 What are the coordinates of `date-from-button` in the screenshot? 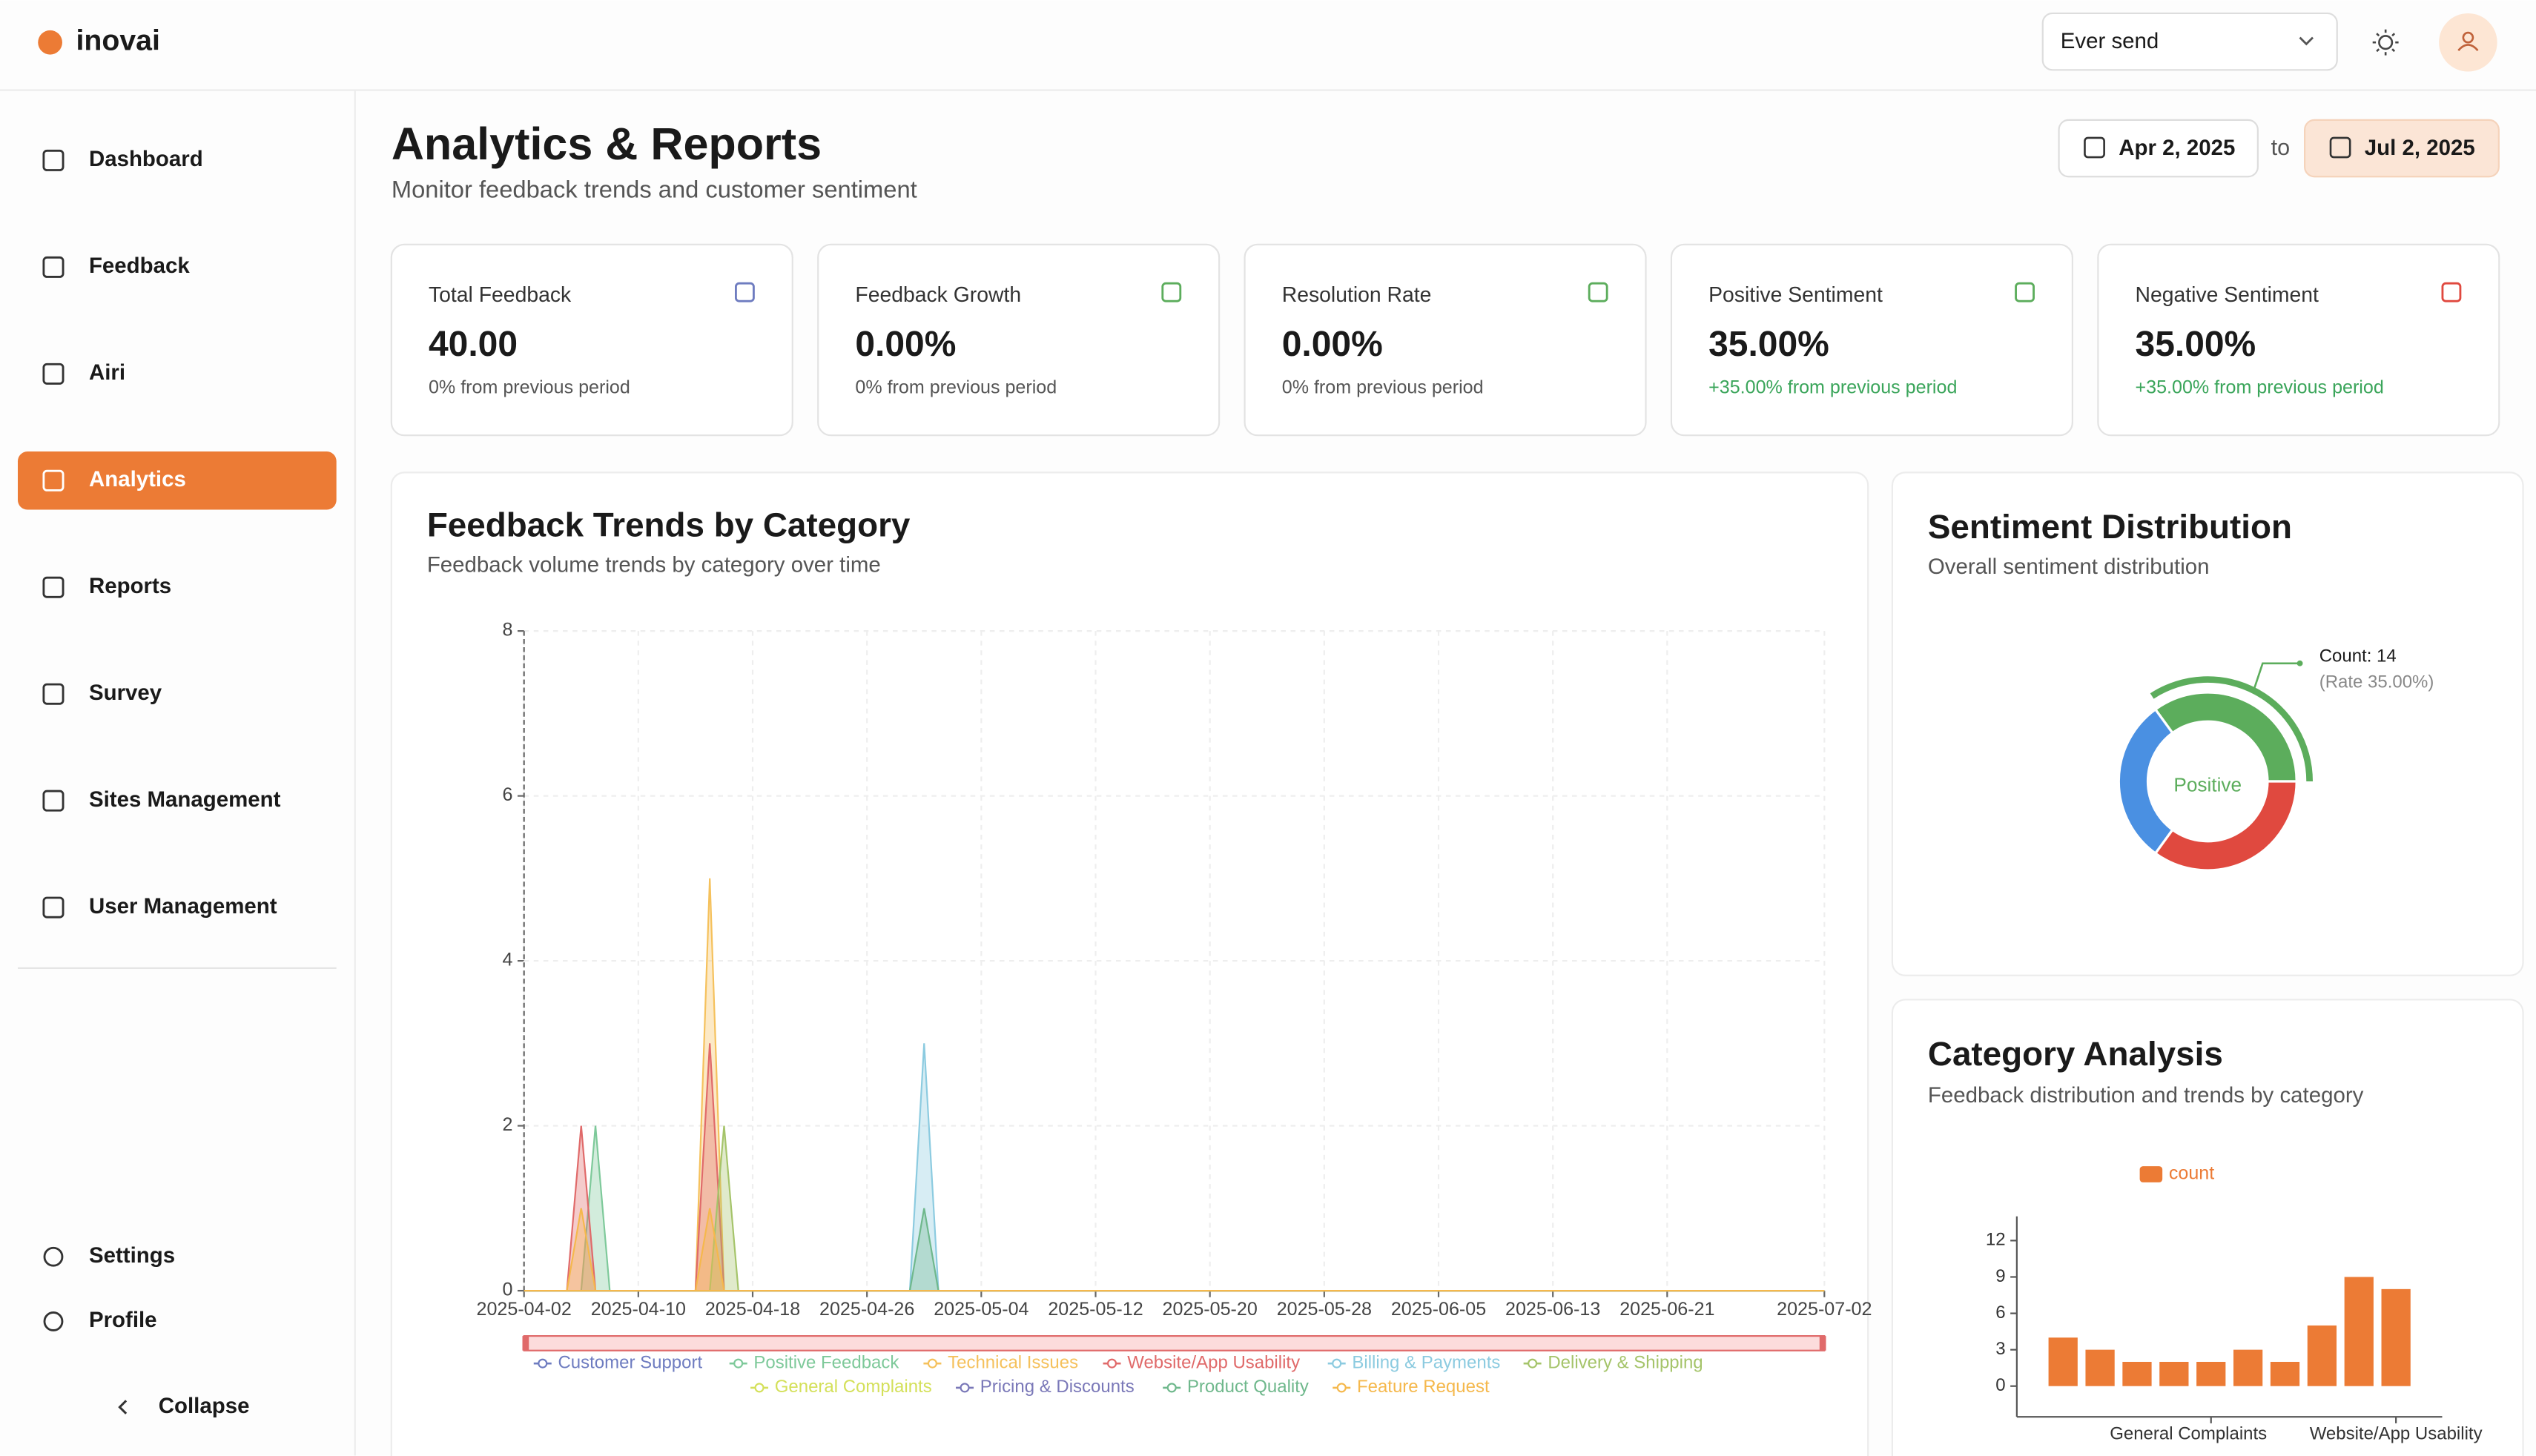 It's located at (2159, 148).